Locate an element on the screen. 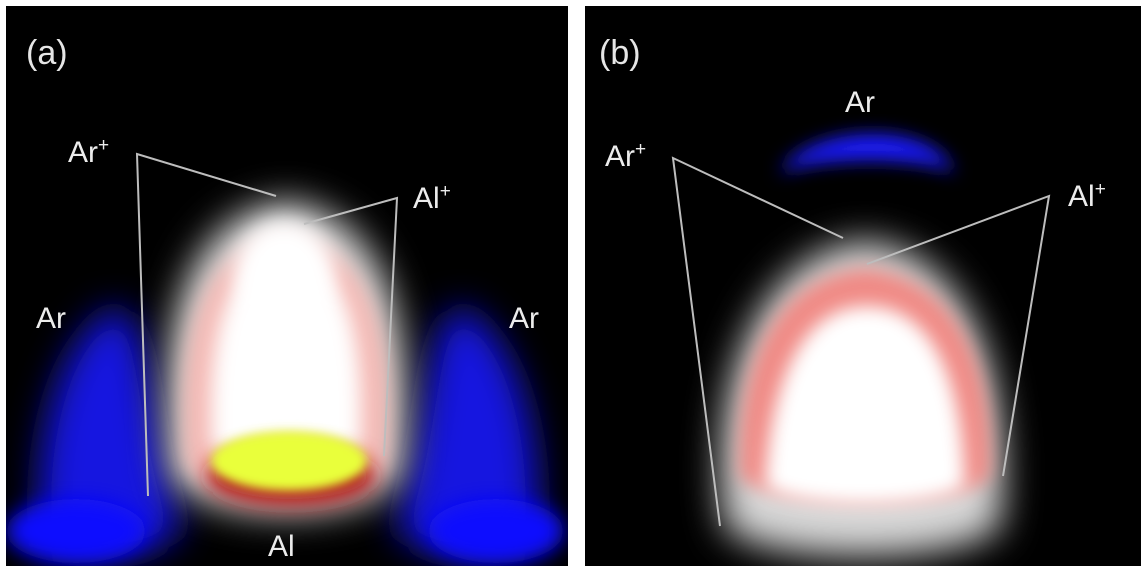 The image size is (1145, 570). al-neutral-cloud is located at coordinates (291, 468).